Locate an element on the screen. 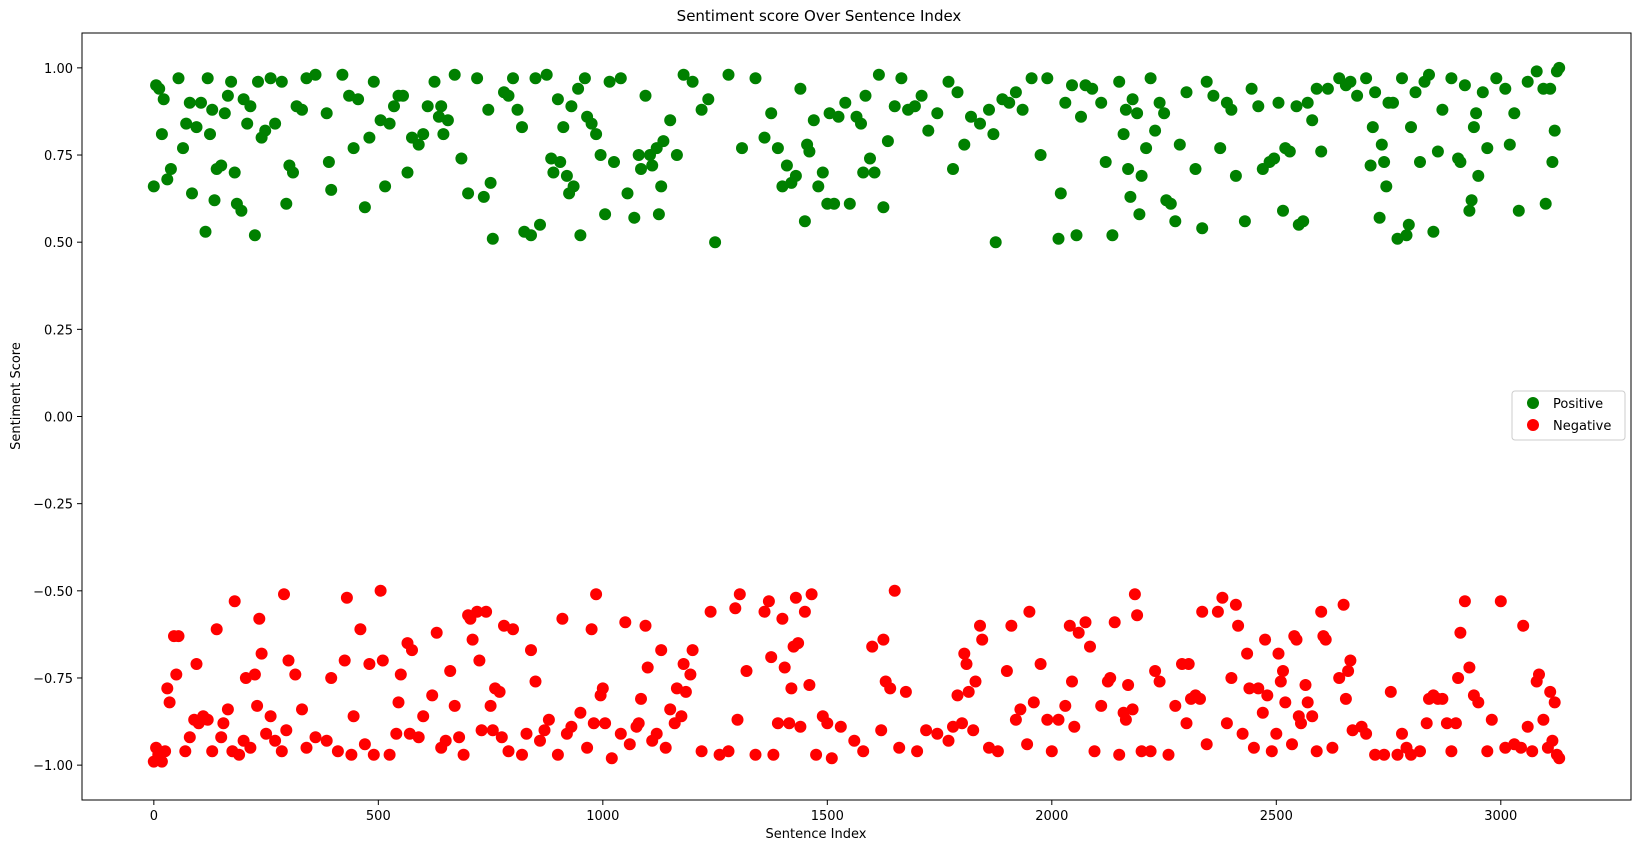 The width and height of the screenshot is (1641, 853). legend-frame is located at coordinates (1568, 415).